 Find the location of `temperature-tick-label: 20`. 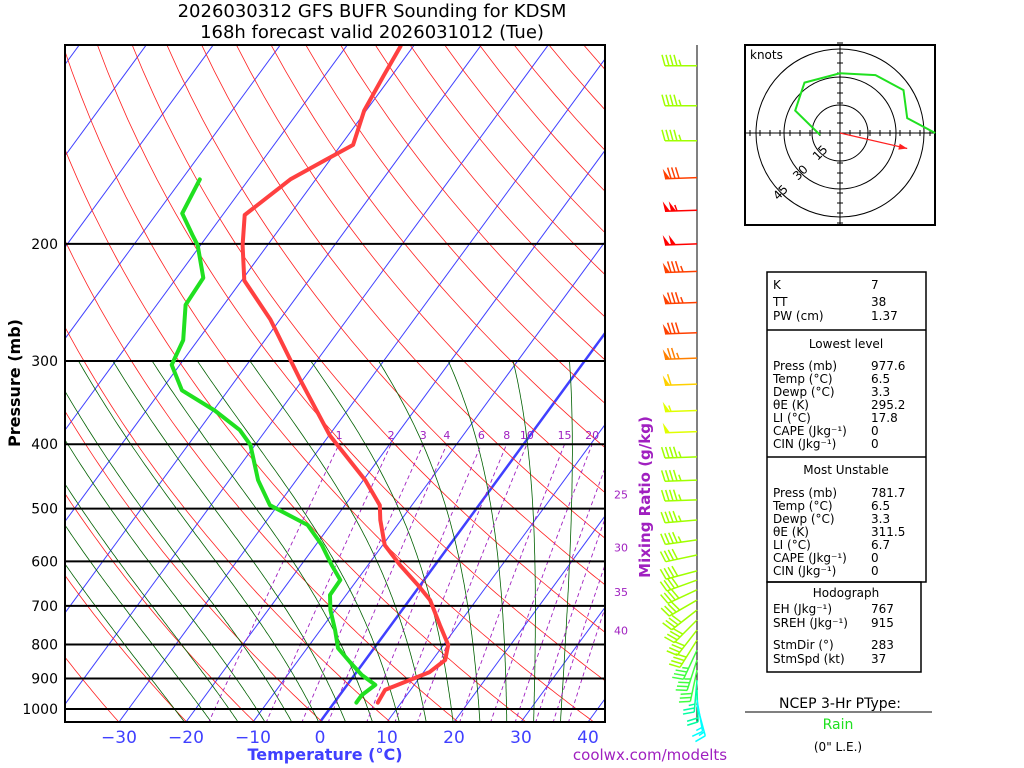

temperature-tick-label: 20 is located at coordinates (454, 738).